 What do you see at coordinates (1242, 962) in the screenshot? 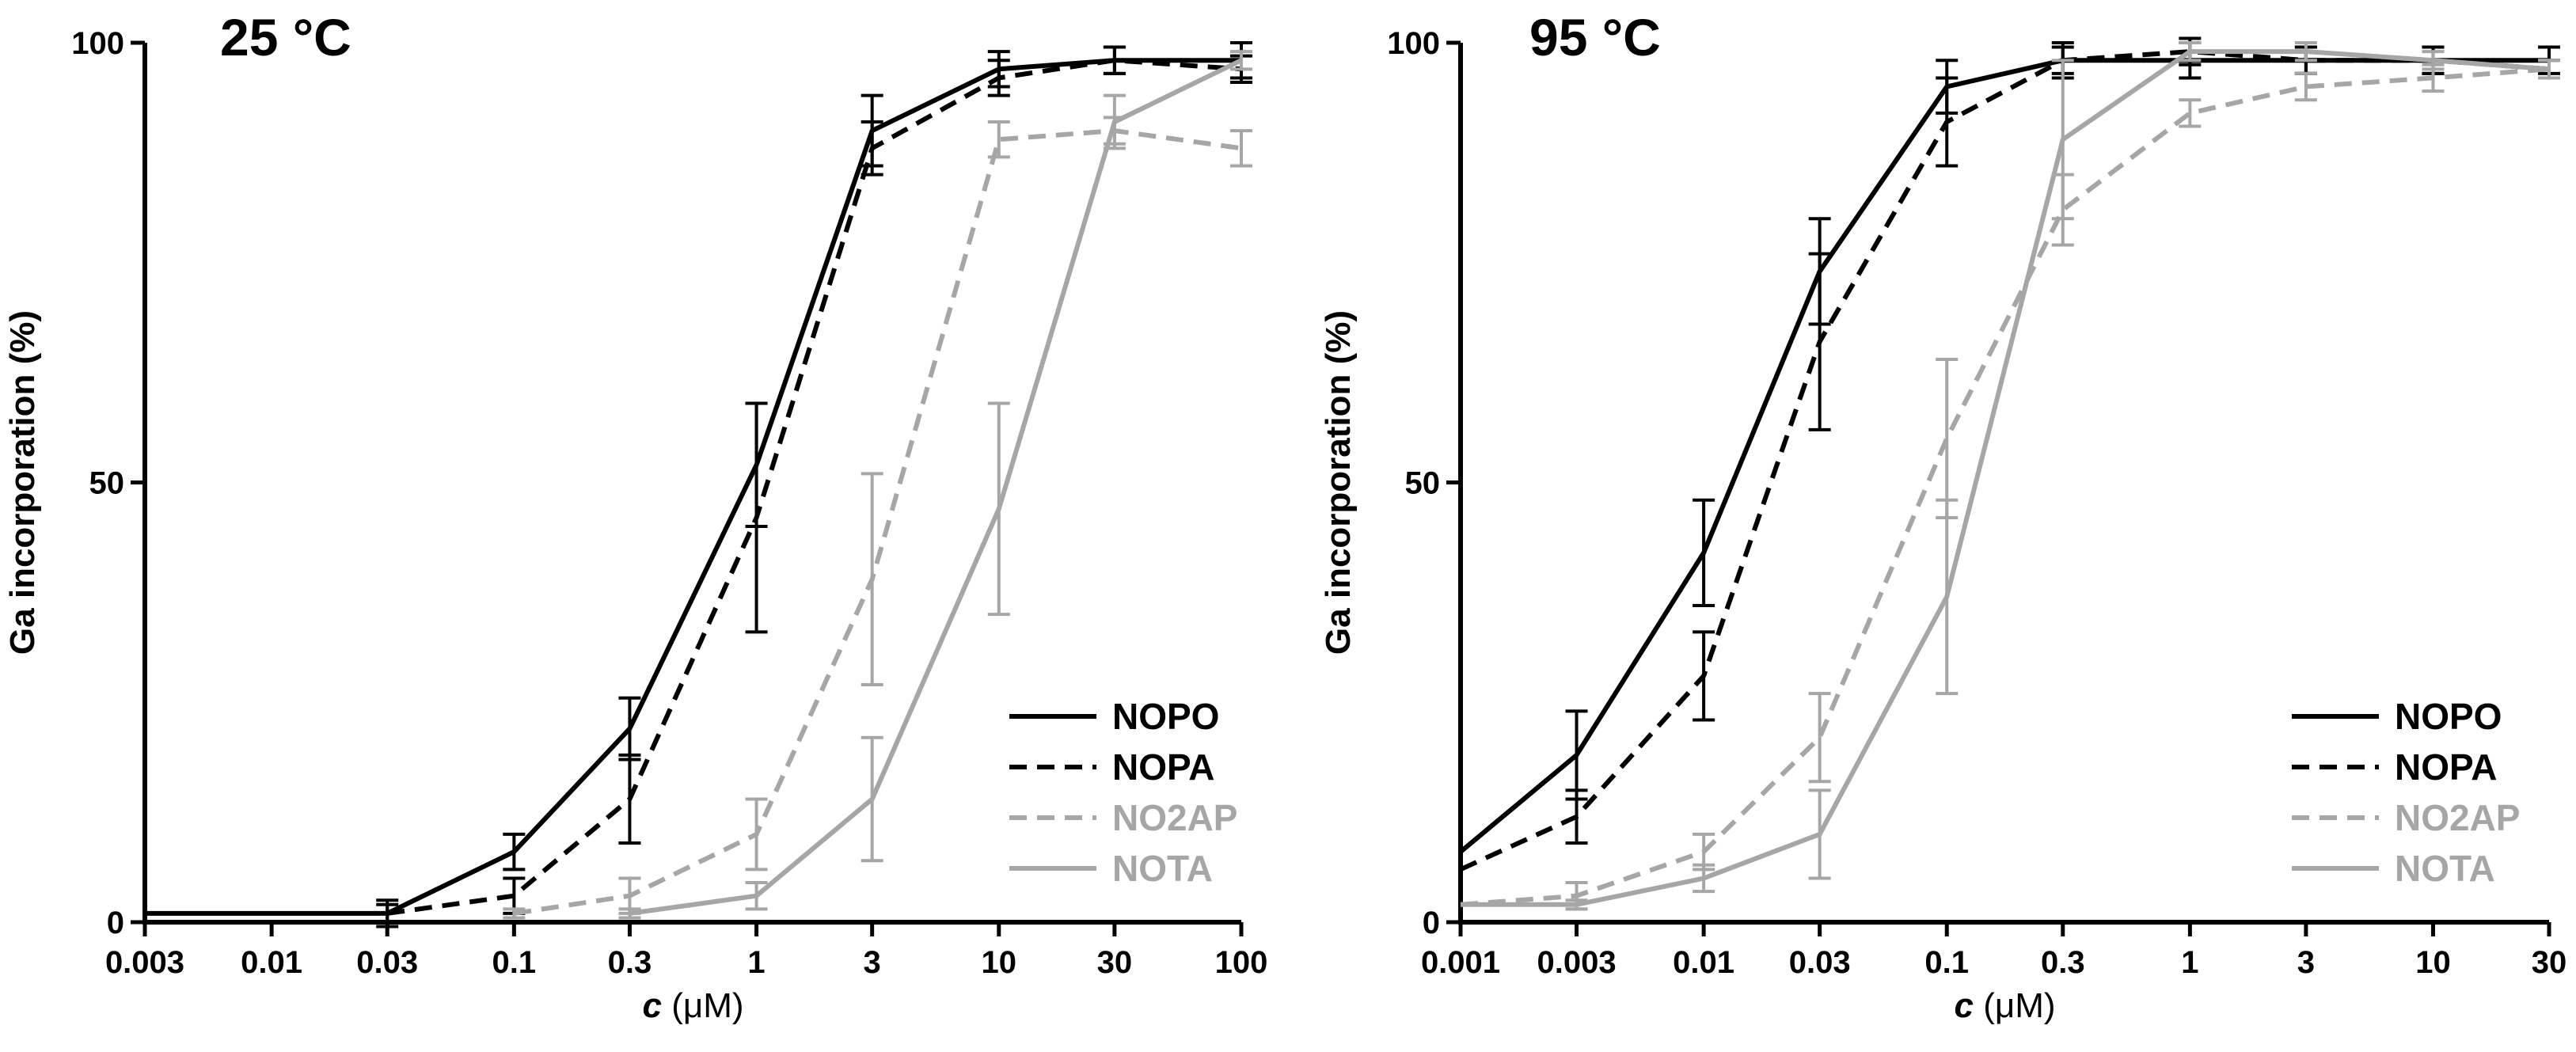
I see `x-tick-label: 100` at bounding box center [1242, 962].